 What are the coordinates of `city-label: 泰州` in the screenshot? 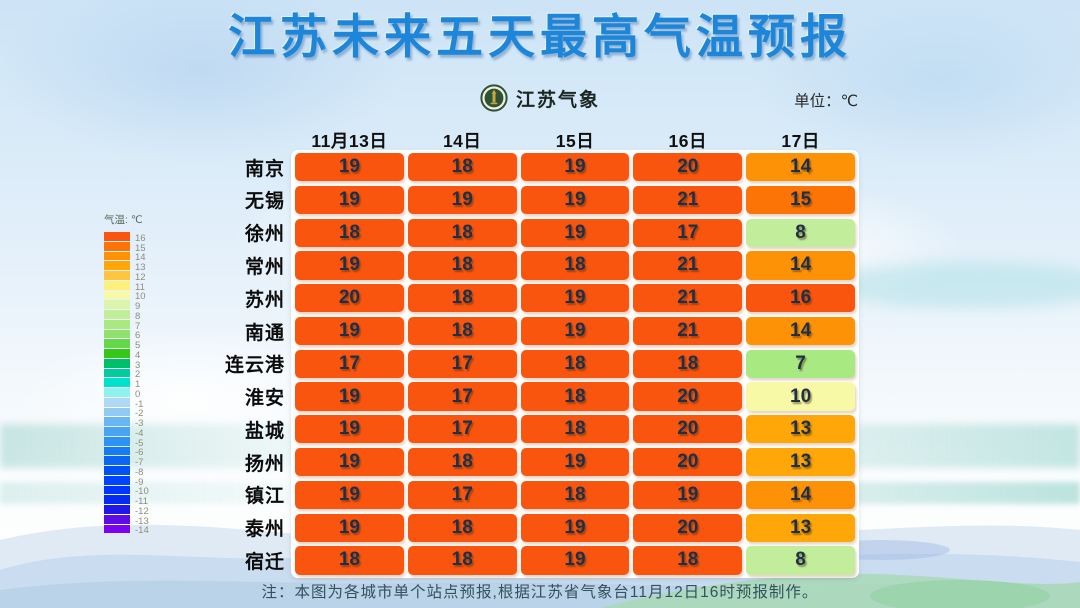 It's located at (264, 530).